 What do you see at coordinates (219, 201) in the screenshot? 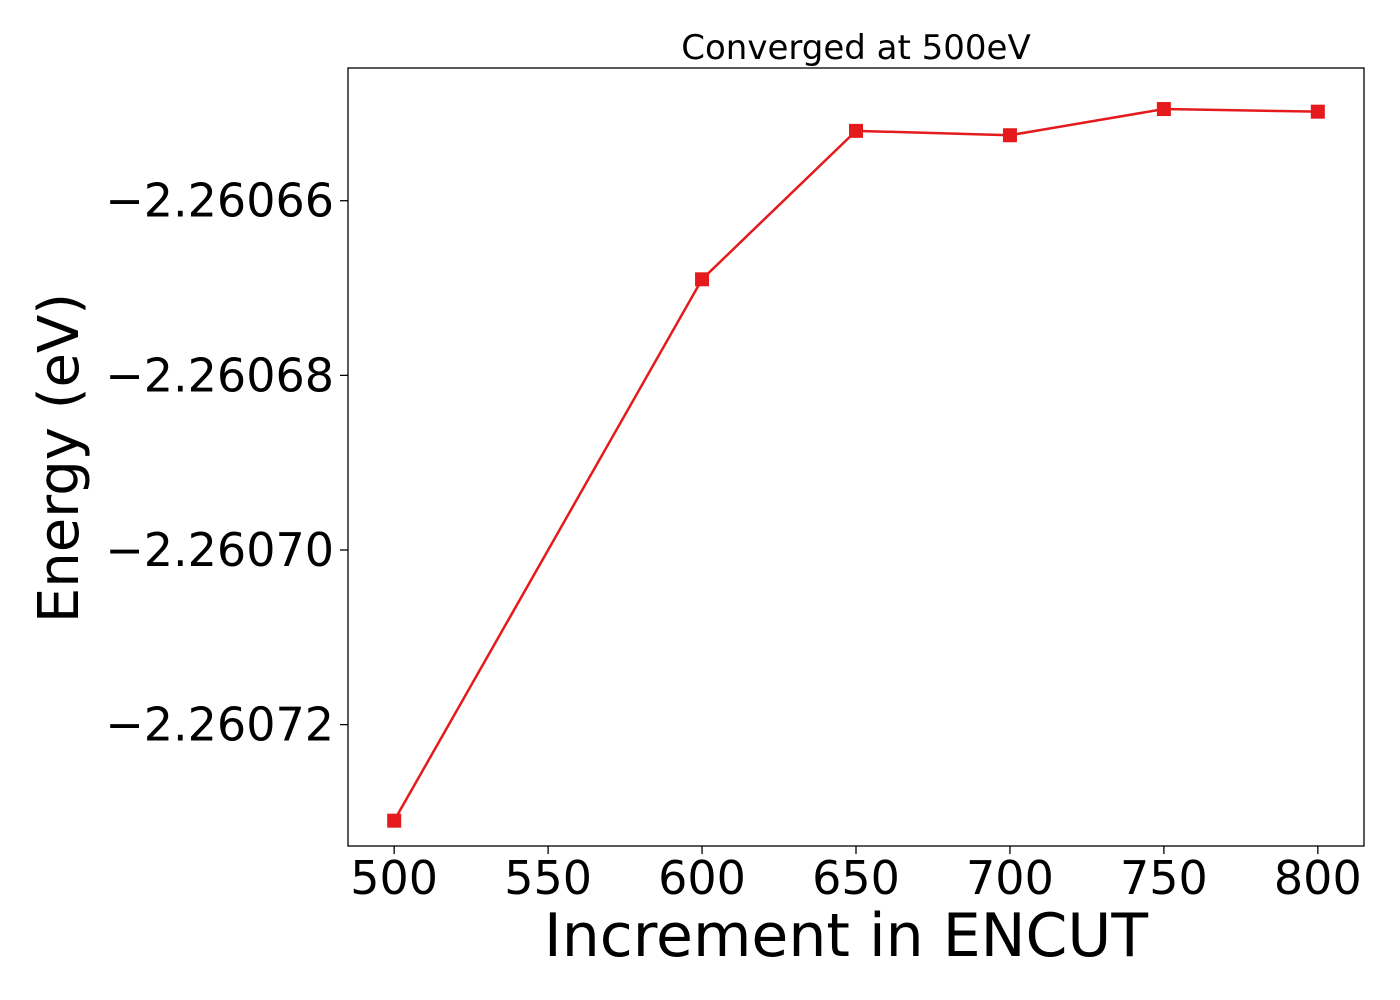
I see `y-tick-label: −2.26066` at bounding box center [219, 201].